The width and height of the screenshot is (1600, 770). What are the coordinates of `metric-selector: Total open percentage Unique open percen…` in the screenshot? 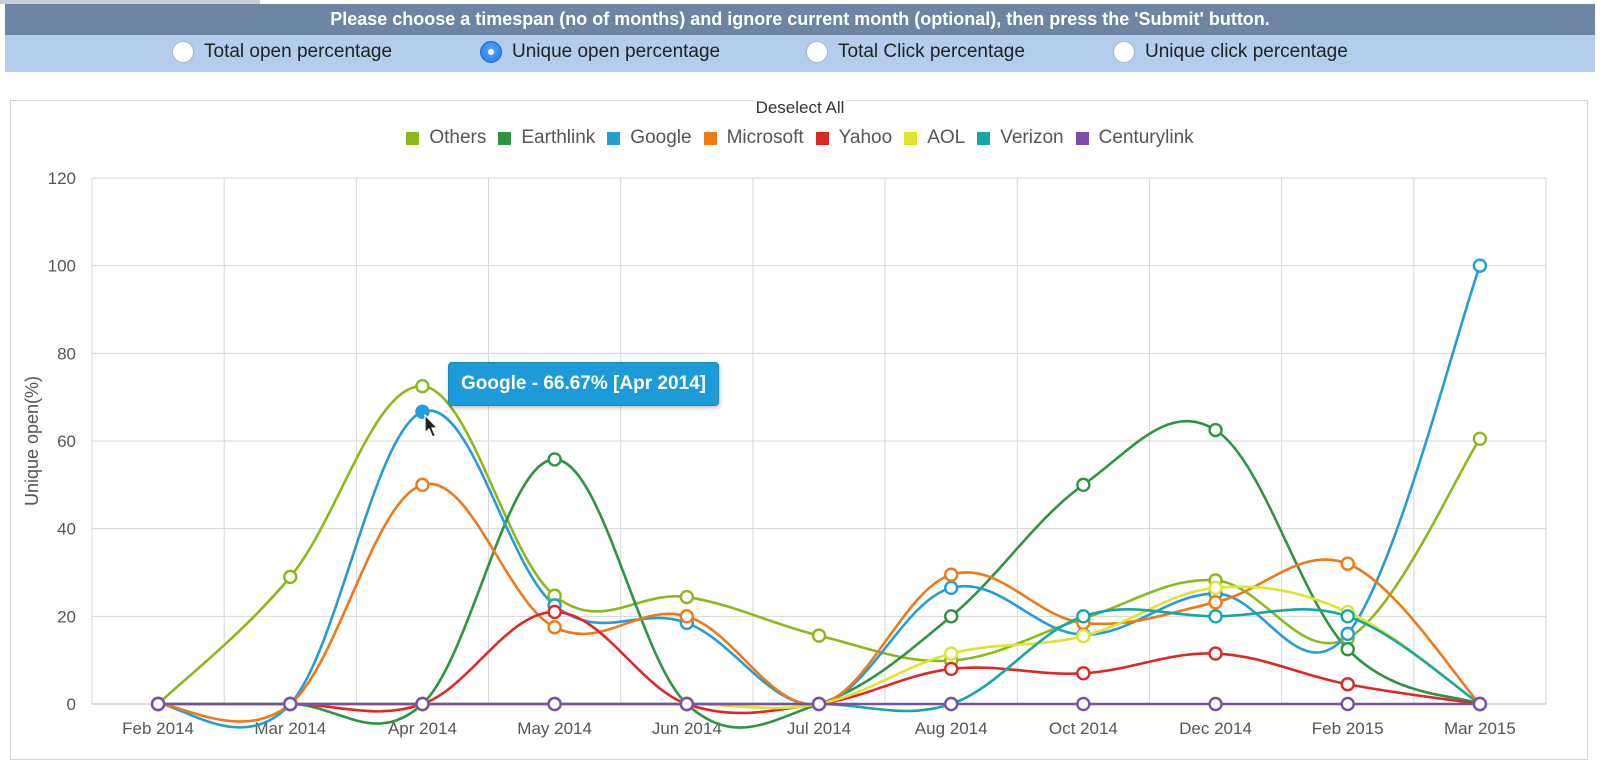 It's located at (800, 53).